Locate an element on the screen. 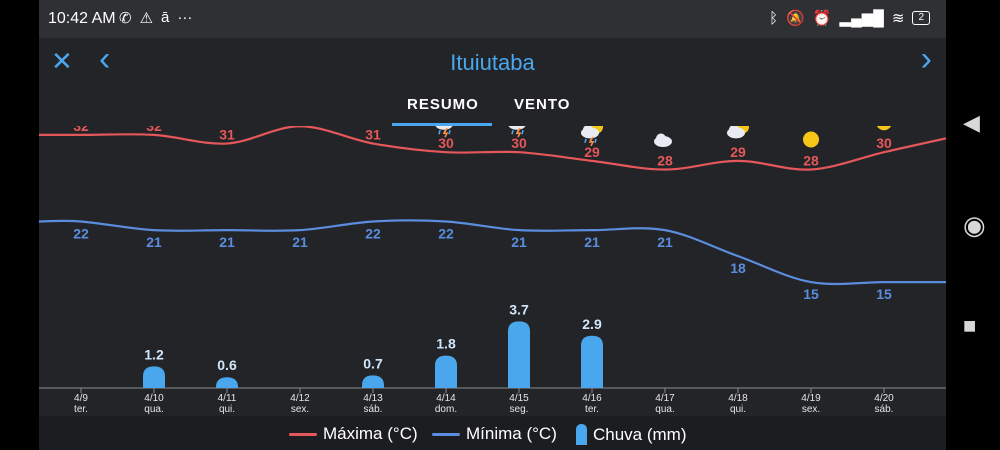 This screenshot has height=450, width=1000. legend-swatch-max is located at coordinates (303, 434).